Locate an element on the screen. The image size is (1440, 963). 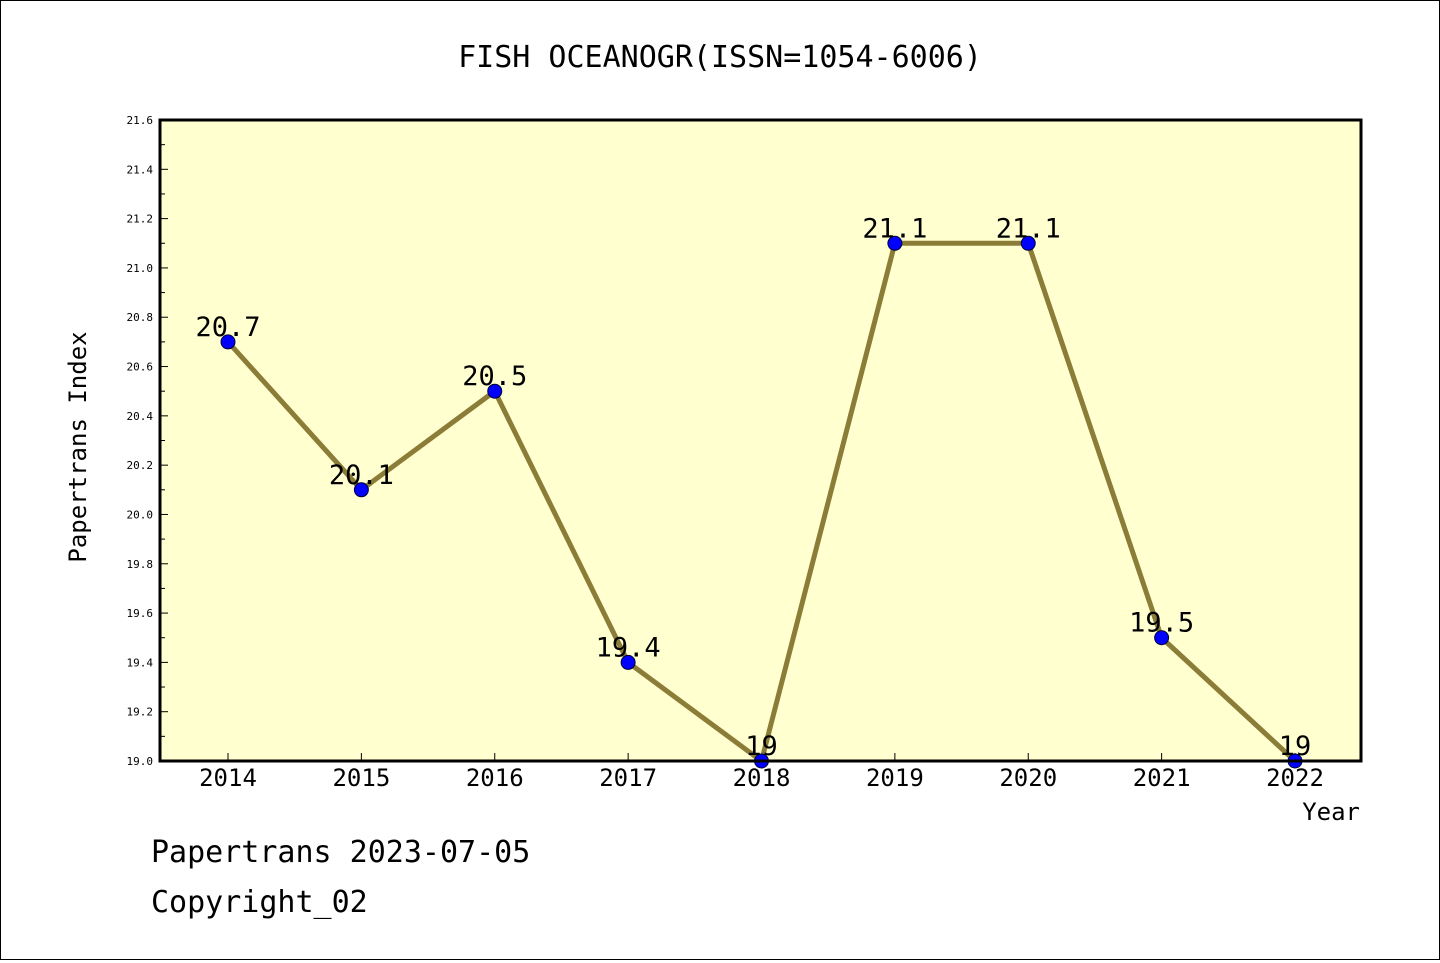
y-tick-label: 21.2 is located at coordinates (140, 219).